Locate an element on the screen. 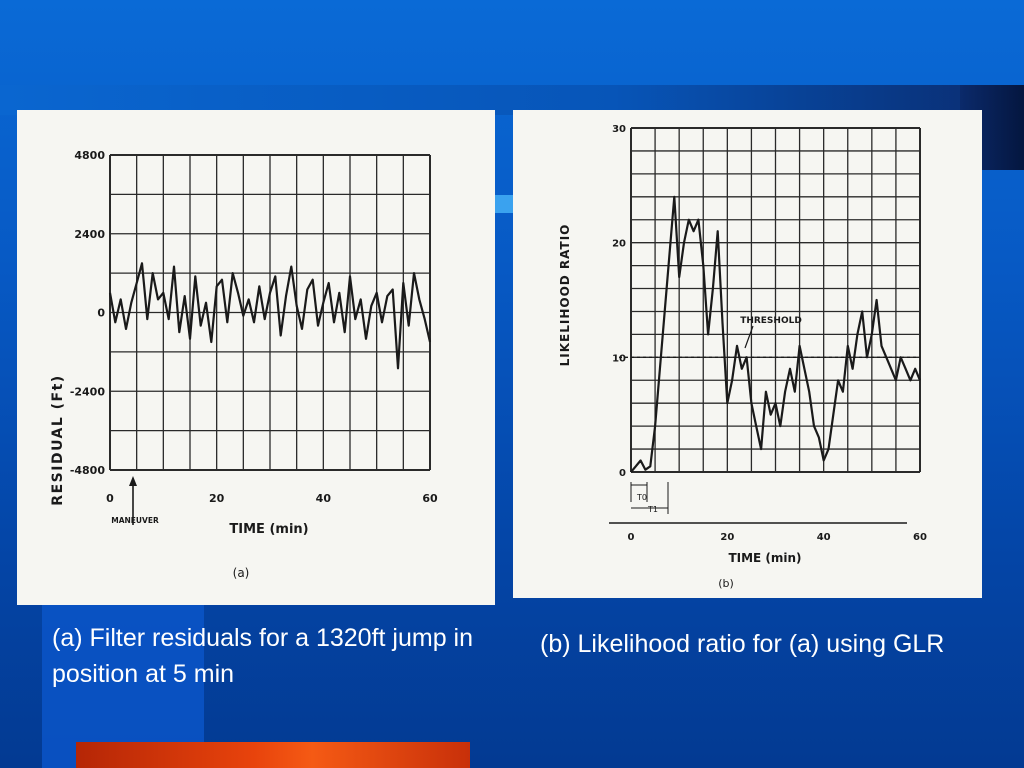 The width and height of the screenshot is (1024, 768). residual-chart-grid is located at coordinates (270, 312).